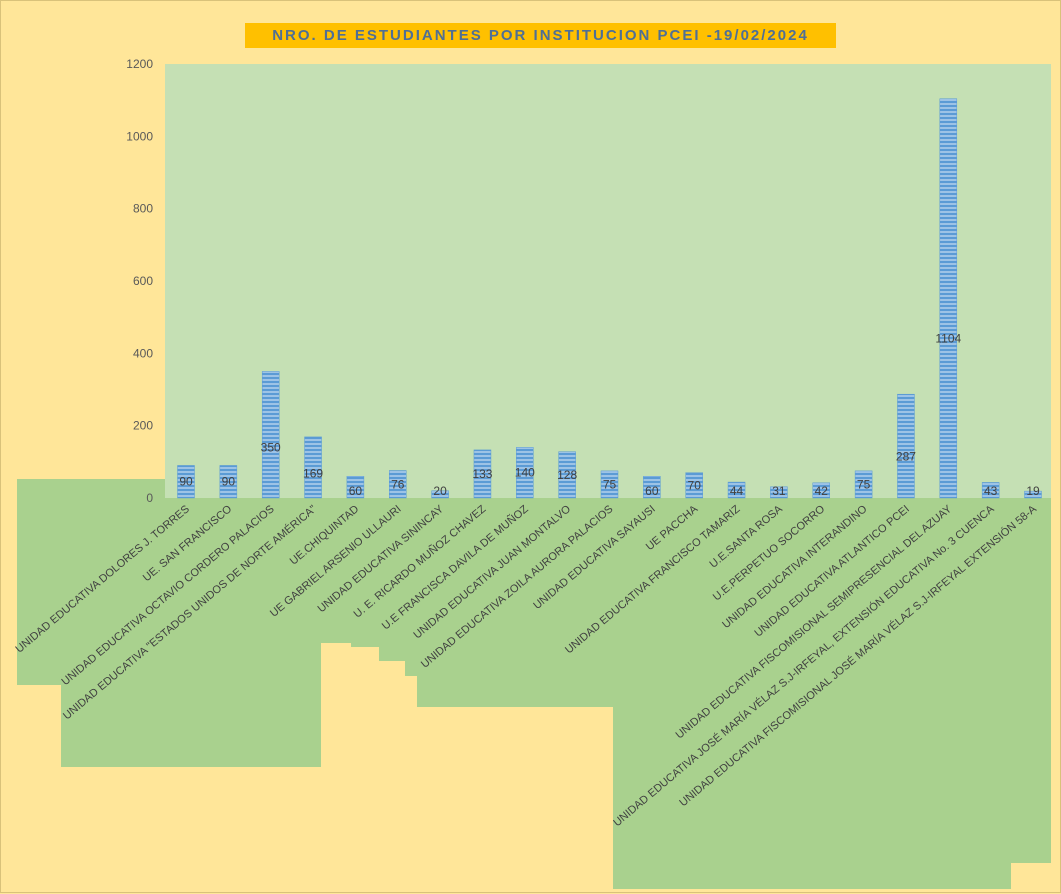 Image resolution: width=1061 pixels, height=894 pixels. I want to click on data-label: 42, so click(822, 491).